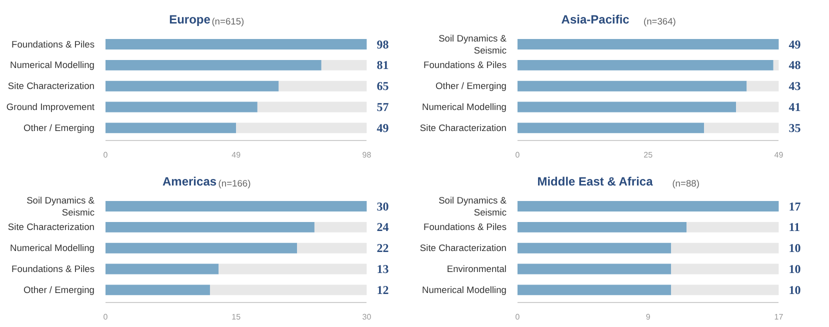 The image size is (829, 327). Describe the element at coordinates (237, 317) in the screenshot. I see `x-tick-label: 15` at that location.